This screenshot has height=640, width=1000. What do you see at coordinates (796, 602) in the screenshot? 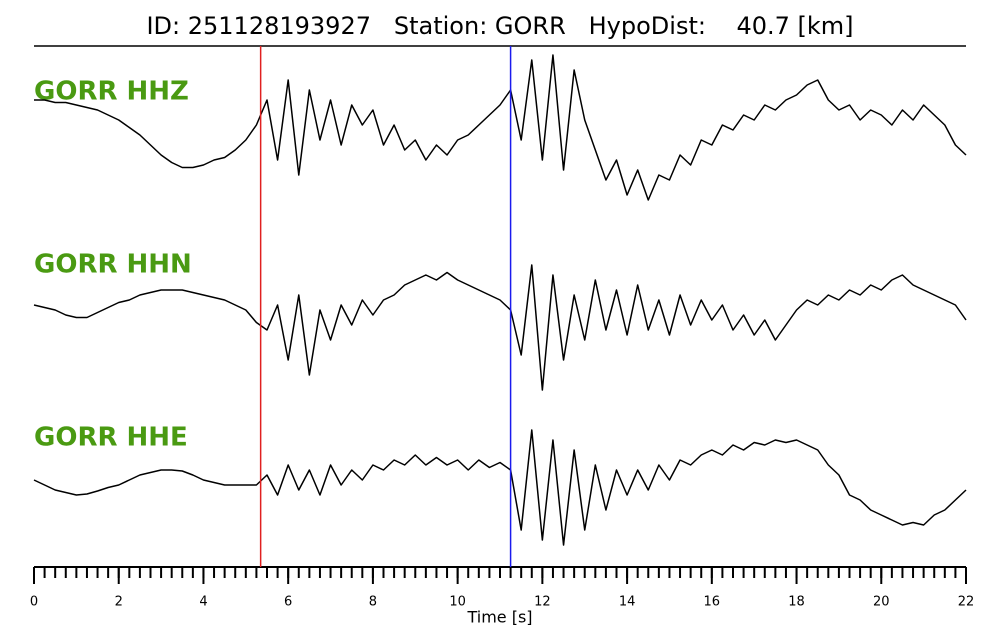
I see `x-tick-label: 18` at bounding box center [796, 602].